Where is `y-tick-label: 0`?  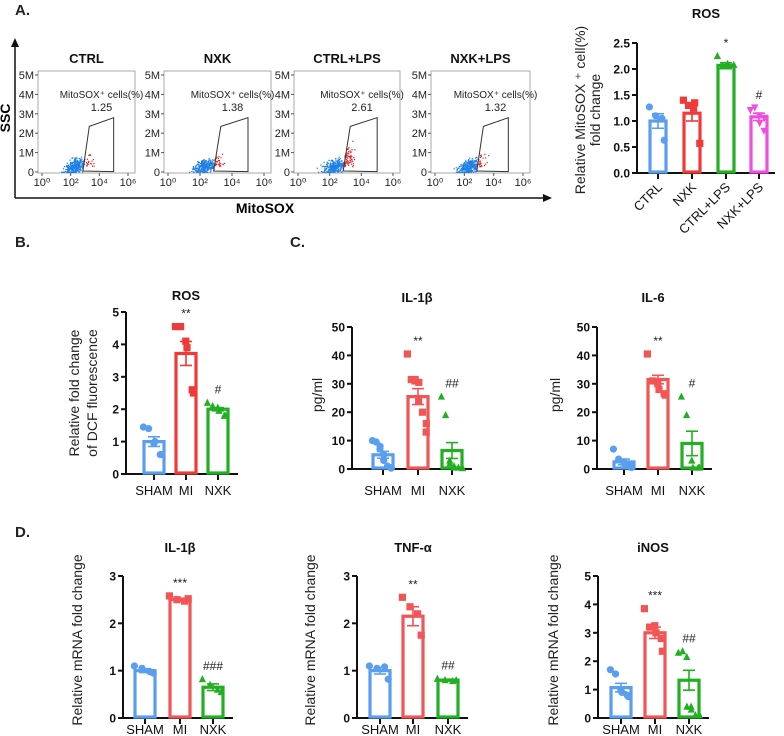 y-tick-label: 0 is located at coordinates (424, 173).